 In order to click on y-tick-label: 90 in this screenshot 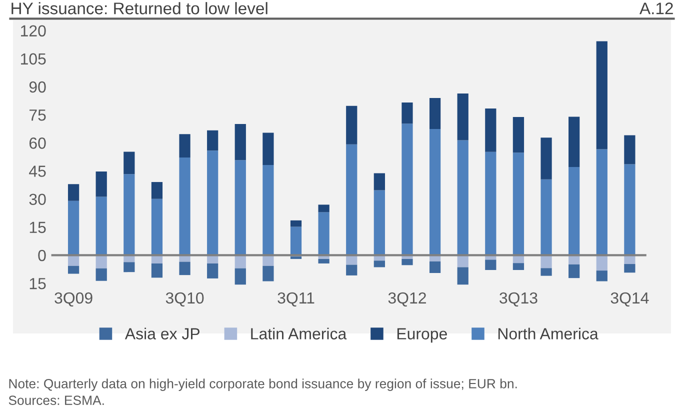, I will do `click(37, 87)`.